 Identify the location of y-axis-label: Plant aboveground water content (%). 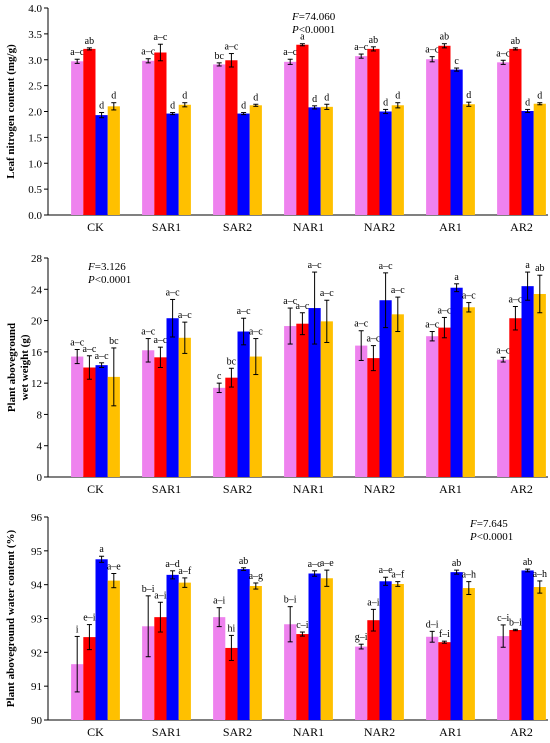
(11, 618).